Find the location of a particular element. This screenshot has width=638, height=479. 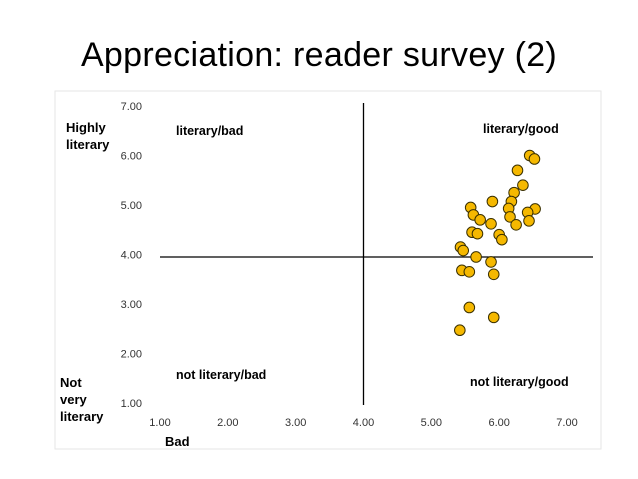

y-tick-label: 6.00 is located at coordinates (131, 157).